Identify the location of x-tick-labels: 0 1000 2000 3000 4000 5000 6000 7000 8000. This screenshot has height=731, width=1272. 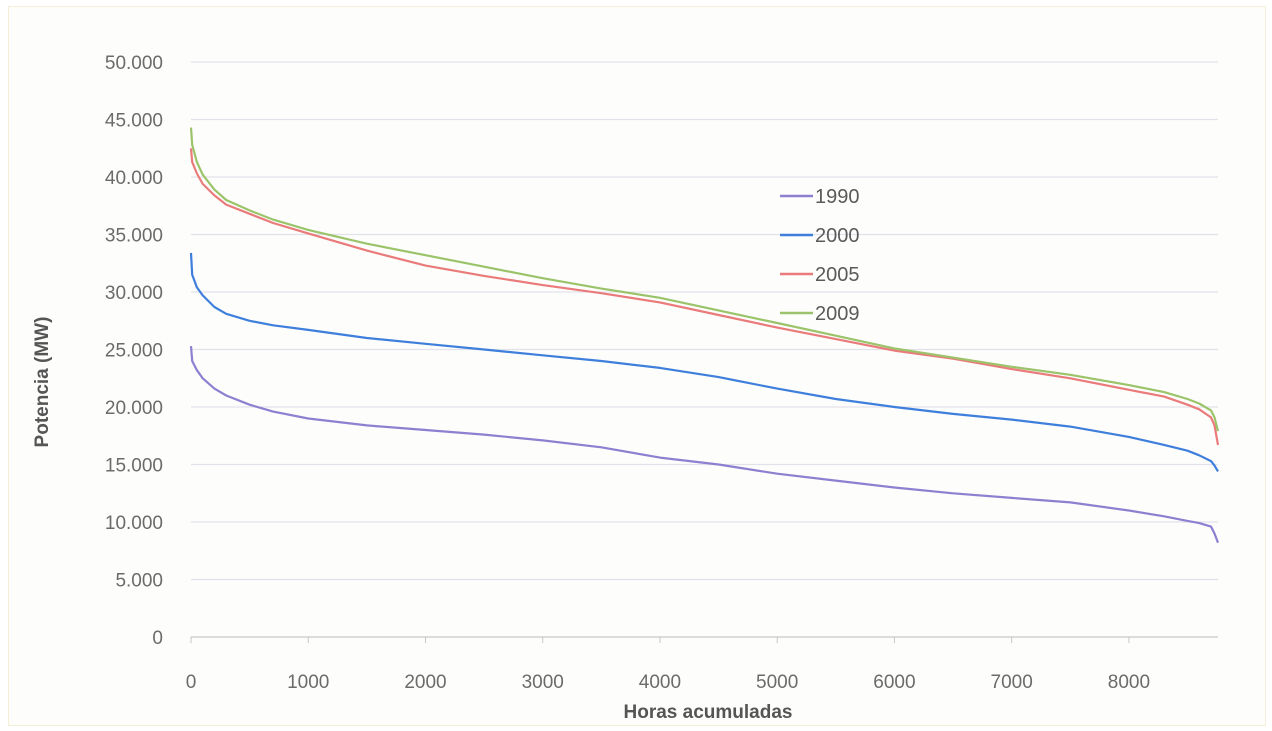
(668, 682).